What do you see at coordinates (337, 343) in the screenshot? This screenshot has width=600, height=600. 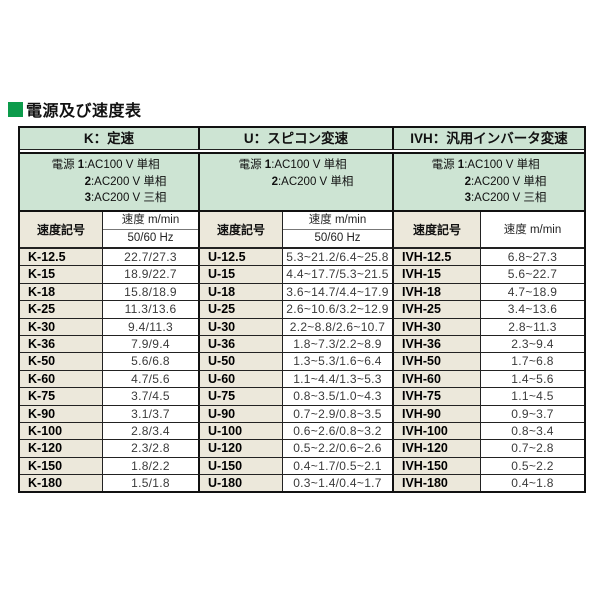 I see `speed-value-cell: 1.8~7.3/2.2~8.9` at bounding box center [337, 343].